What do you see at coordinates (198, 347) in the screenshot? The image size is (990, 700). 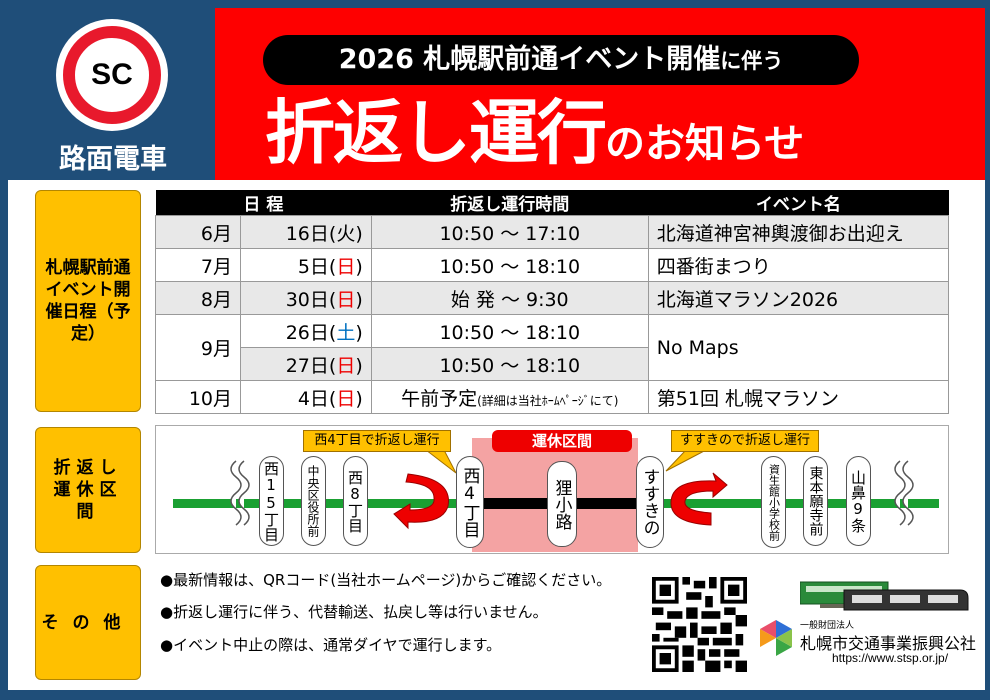 I see `month: 9月` at bounding box center [198, 347].